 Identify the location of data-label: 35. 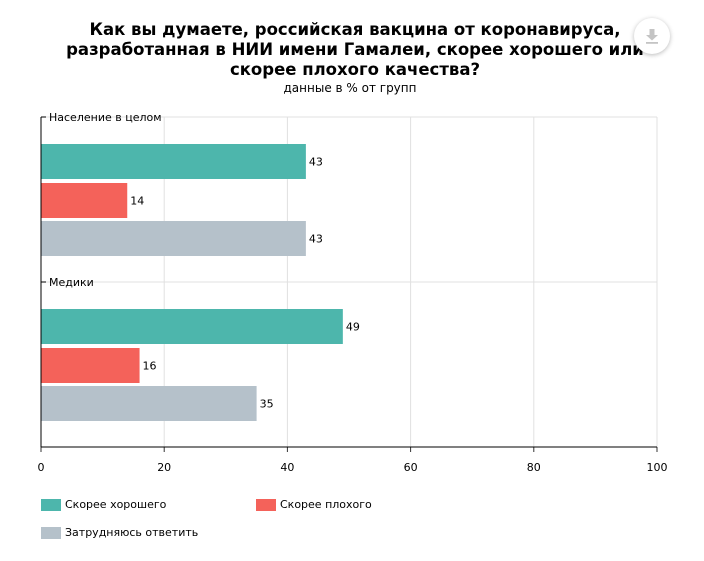
(267, 404).